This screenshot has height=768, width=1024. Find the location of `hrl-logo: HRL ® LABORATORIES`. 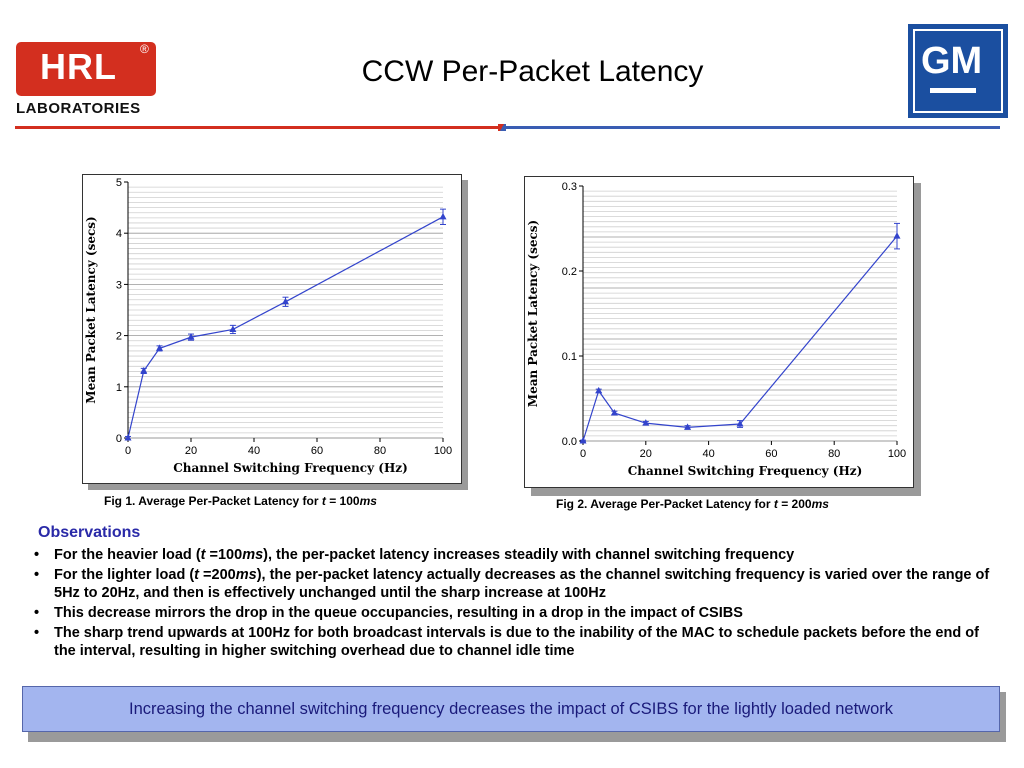

hrl-logo: HRL ® LABORATORIES is located at coordinates (88, 82).